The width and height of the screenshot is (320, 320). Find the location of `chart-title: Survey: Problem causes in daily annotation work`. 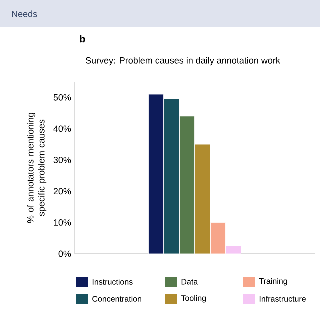

chart-title: Survey: Problem causes in daily annotation work is located at coordinates (183, 61).